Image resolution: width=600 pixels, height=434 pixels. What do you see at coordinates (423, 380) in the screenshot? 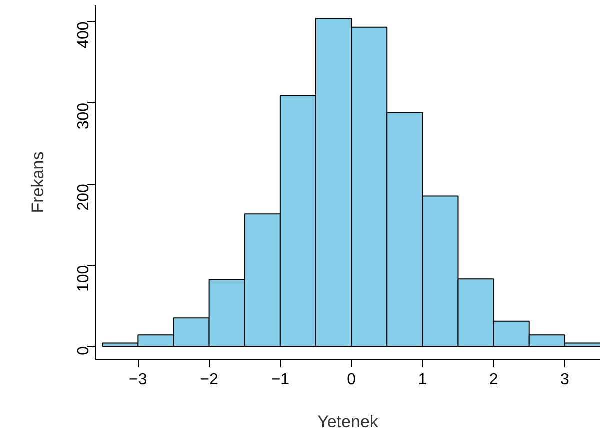
I see `x-tick-label: 1` at bounding box center [423, 380].